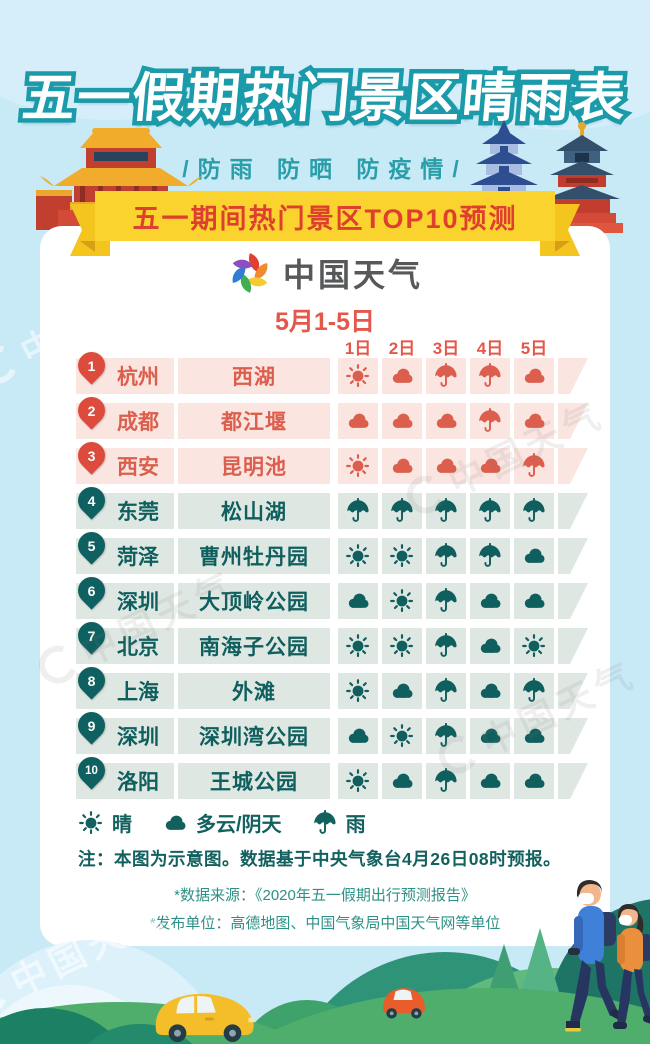  Describe the element at coordinates (138, 692) in the screenshot. I see `city-name: 上海` at that location.